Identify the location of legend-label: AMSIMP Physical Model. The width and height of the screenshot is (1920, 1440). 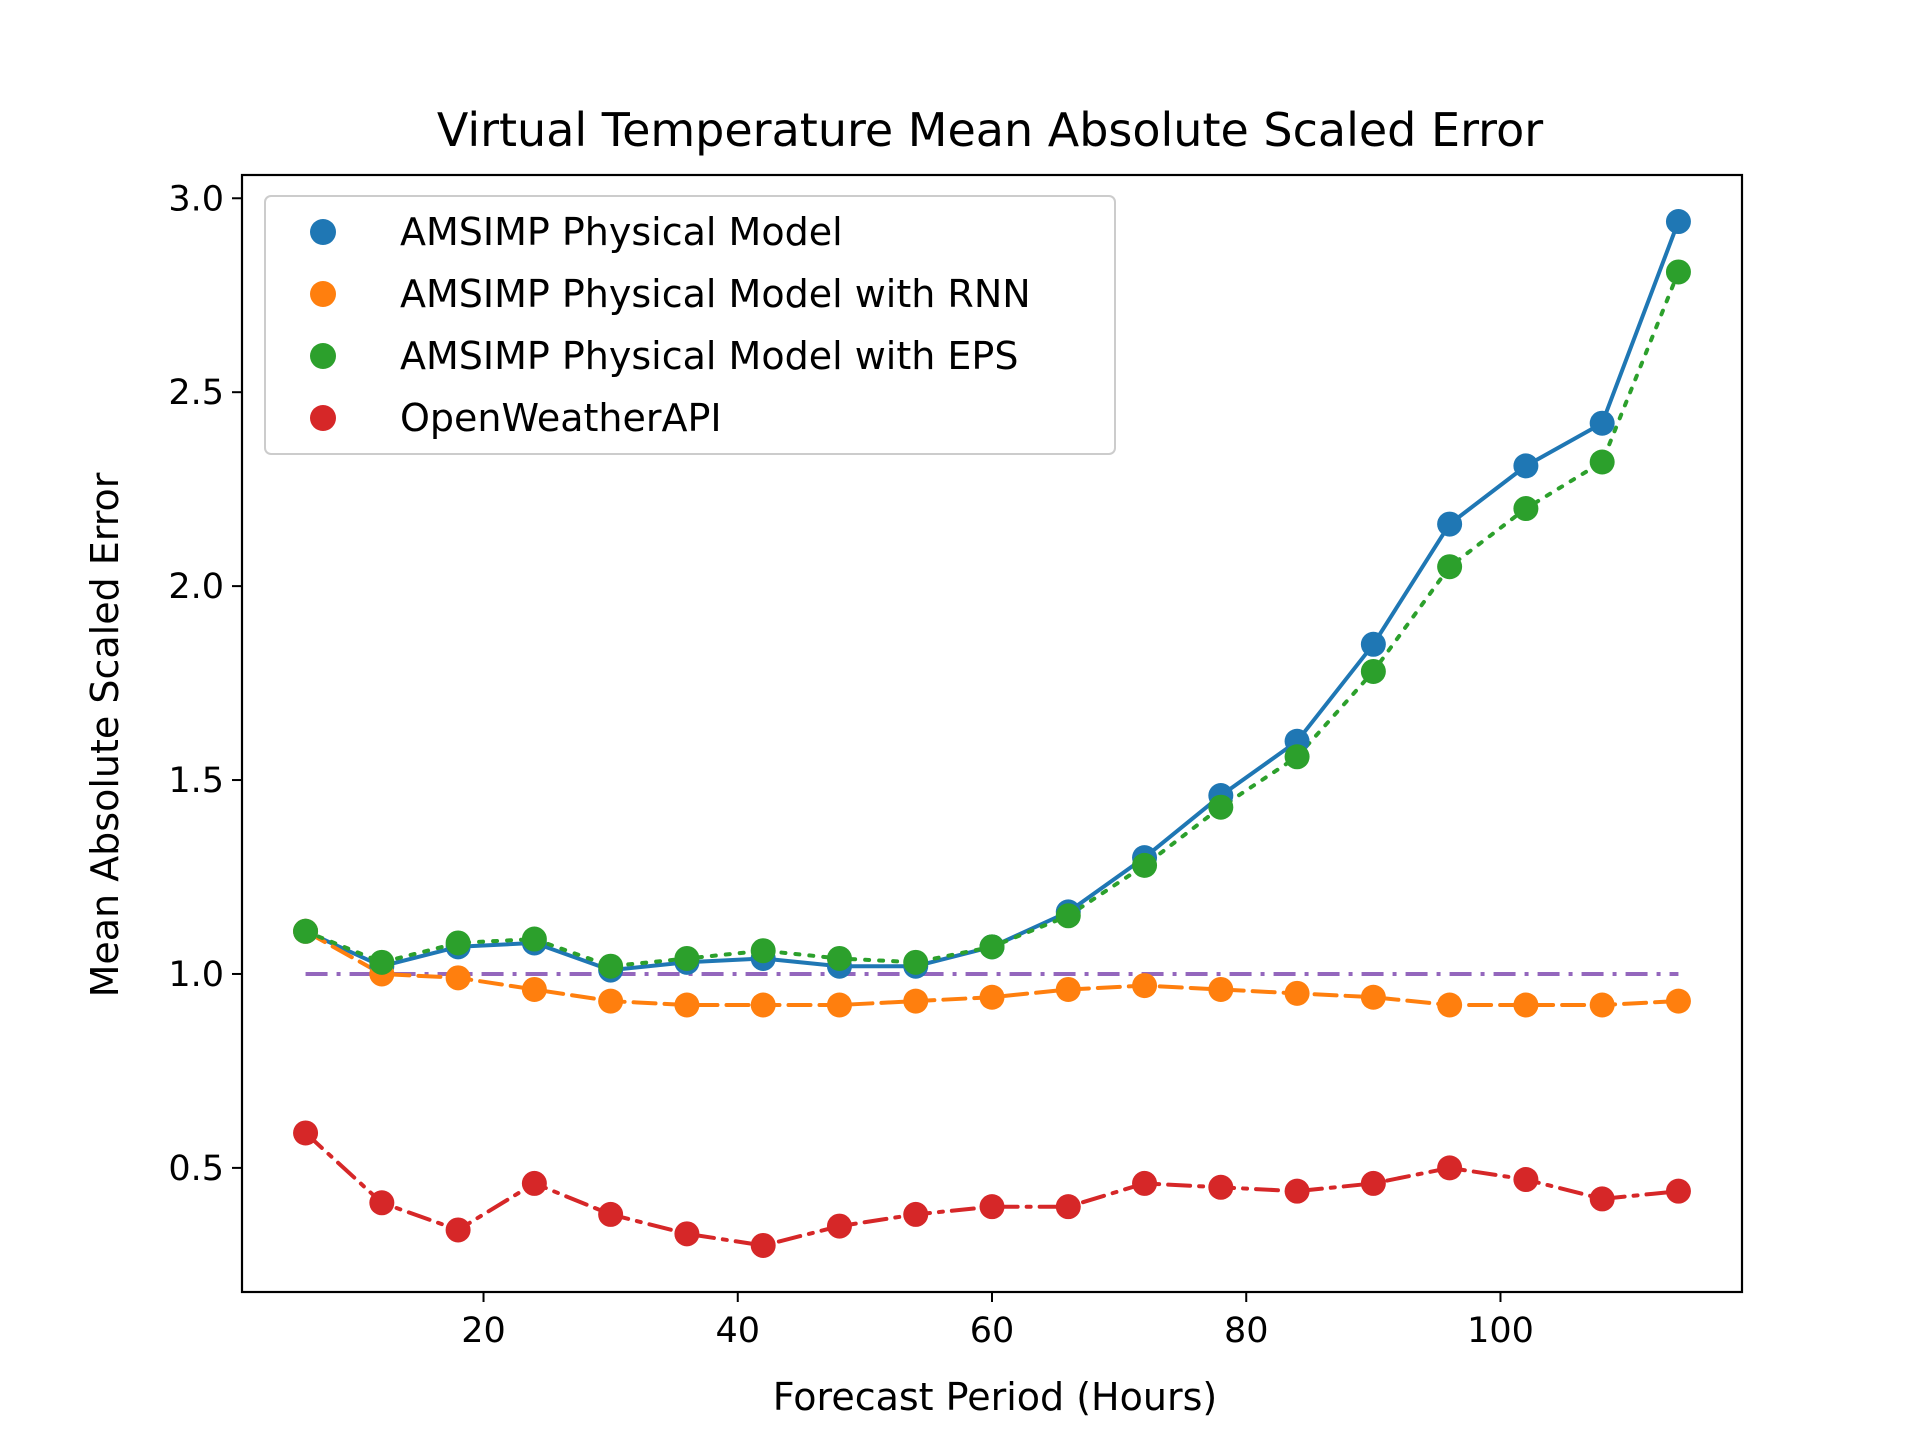
(621, 232).